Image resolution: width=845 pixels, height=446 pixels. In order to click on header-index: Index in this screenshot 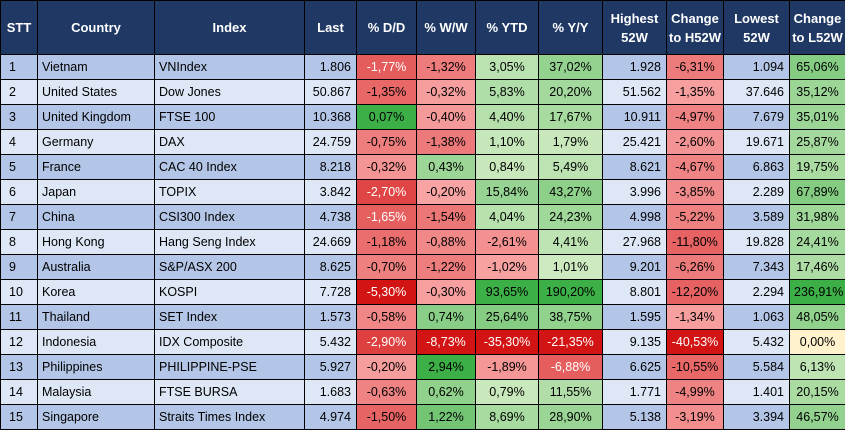, I will do `click(230, 28)`.